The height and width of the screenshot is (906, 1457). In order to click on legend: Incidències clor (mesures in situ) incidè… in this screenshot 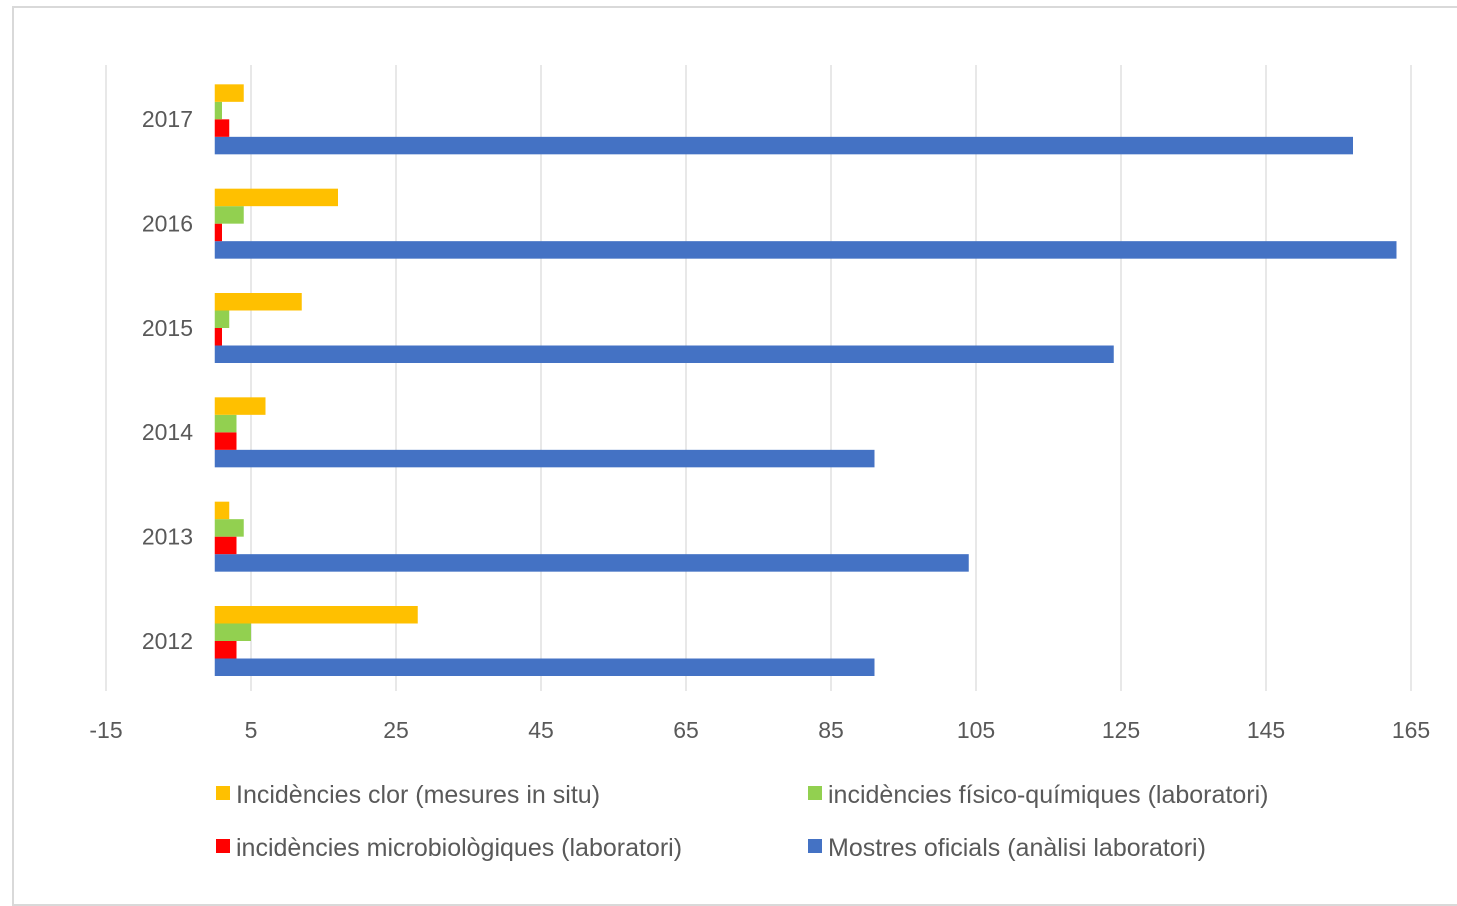, I will do `click(742, 821)`.